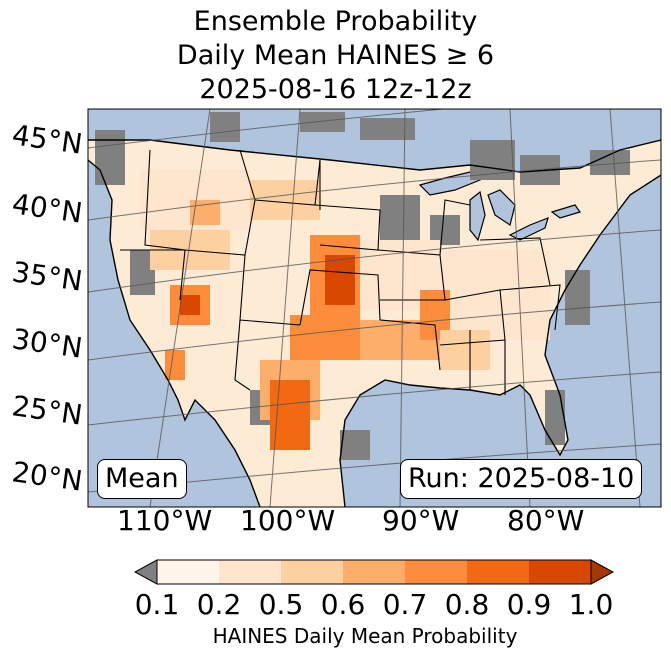 This screenshot has height=658, width=671. I want to click on colorbar-tick-1: 0.2, so click(219, 604).